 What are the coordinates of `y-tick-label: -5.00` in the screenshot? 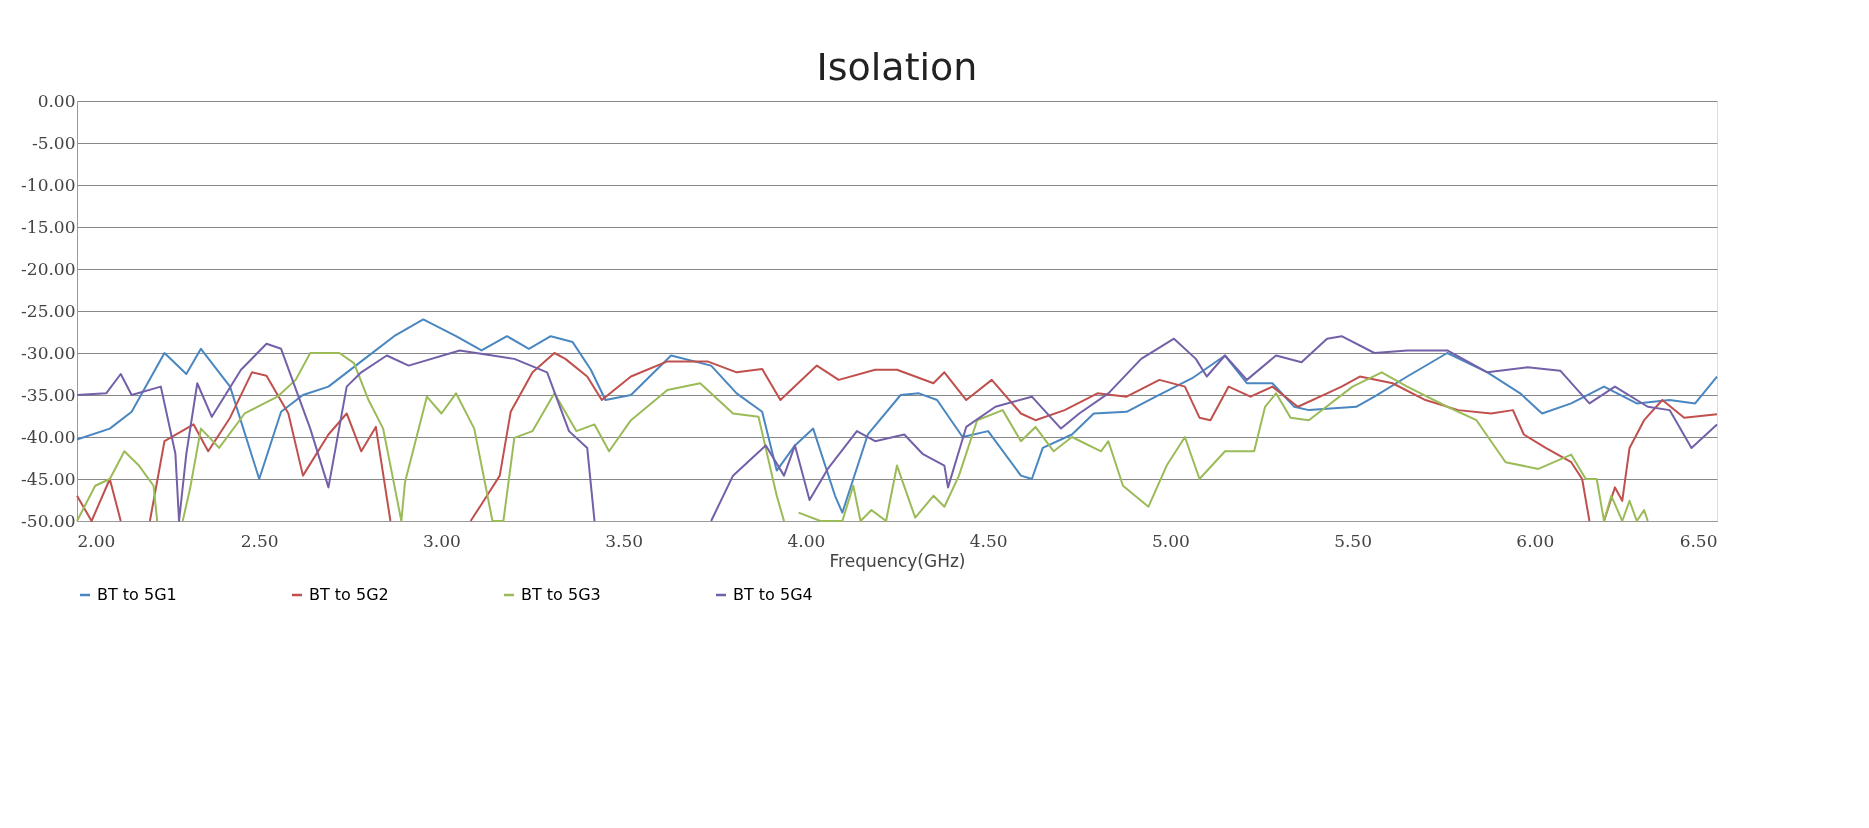 It's located at (53, 142).